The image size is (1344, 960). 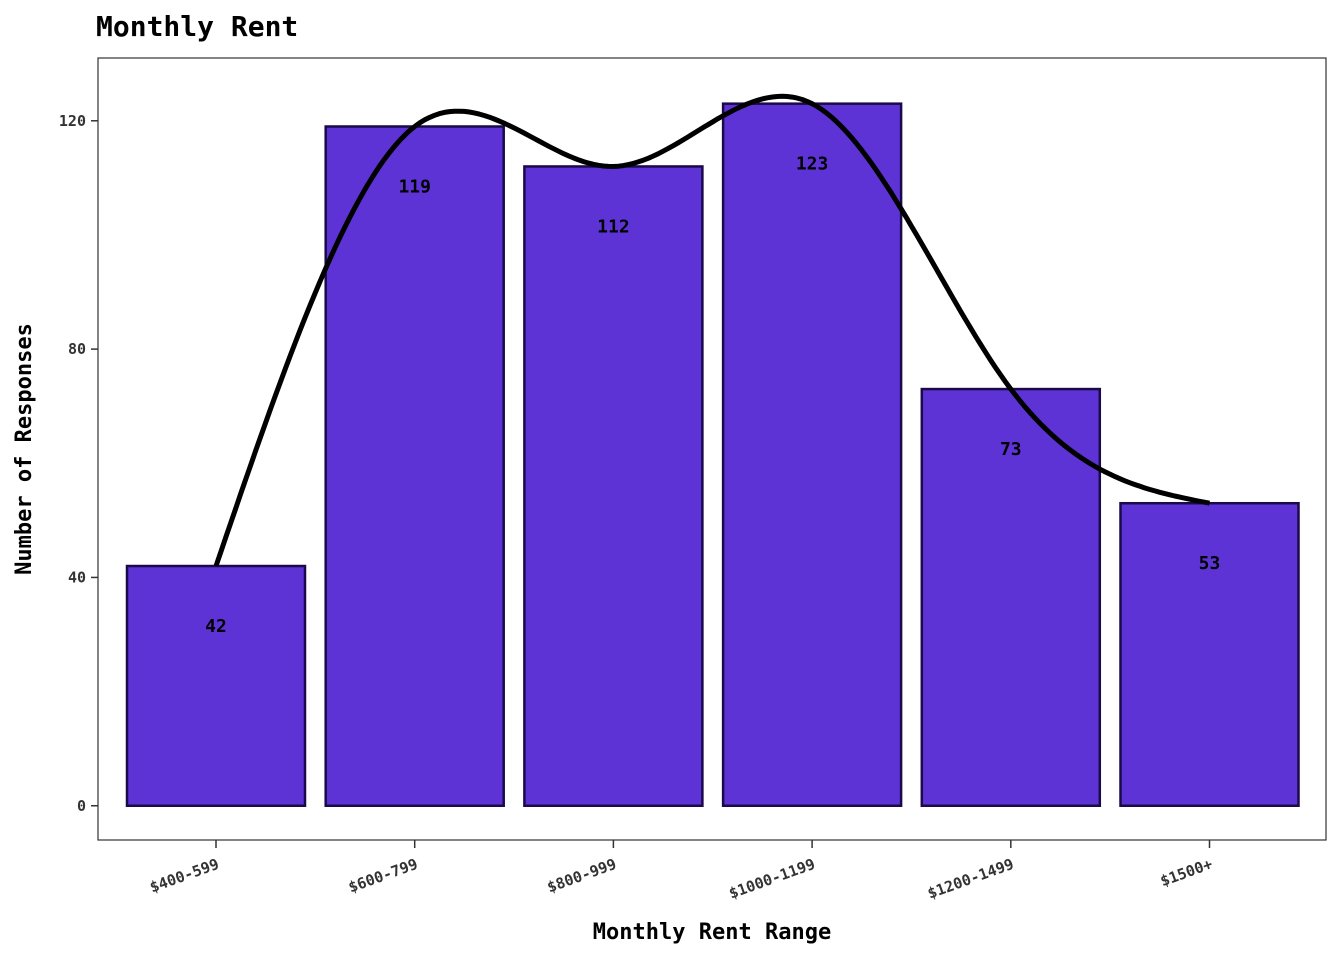 I want to click on y-axis-title: Number of Responses, so click(x=24, y=449).